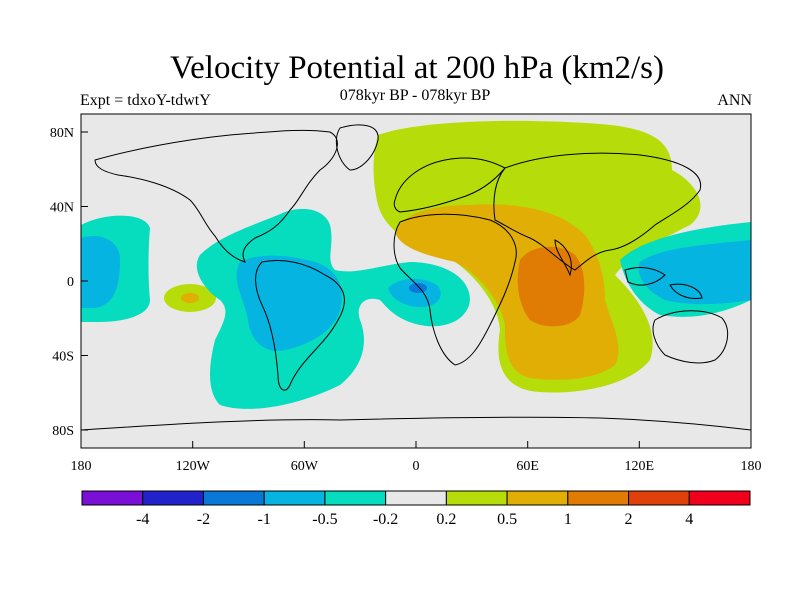 The height and width of the screenshot is (600, 800). What do you see at coordinates (629, 519) in the screenshot?
I see `colorbar-label: 2` at bounding box center [629, 519].